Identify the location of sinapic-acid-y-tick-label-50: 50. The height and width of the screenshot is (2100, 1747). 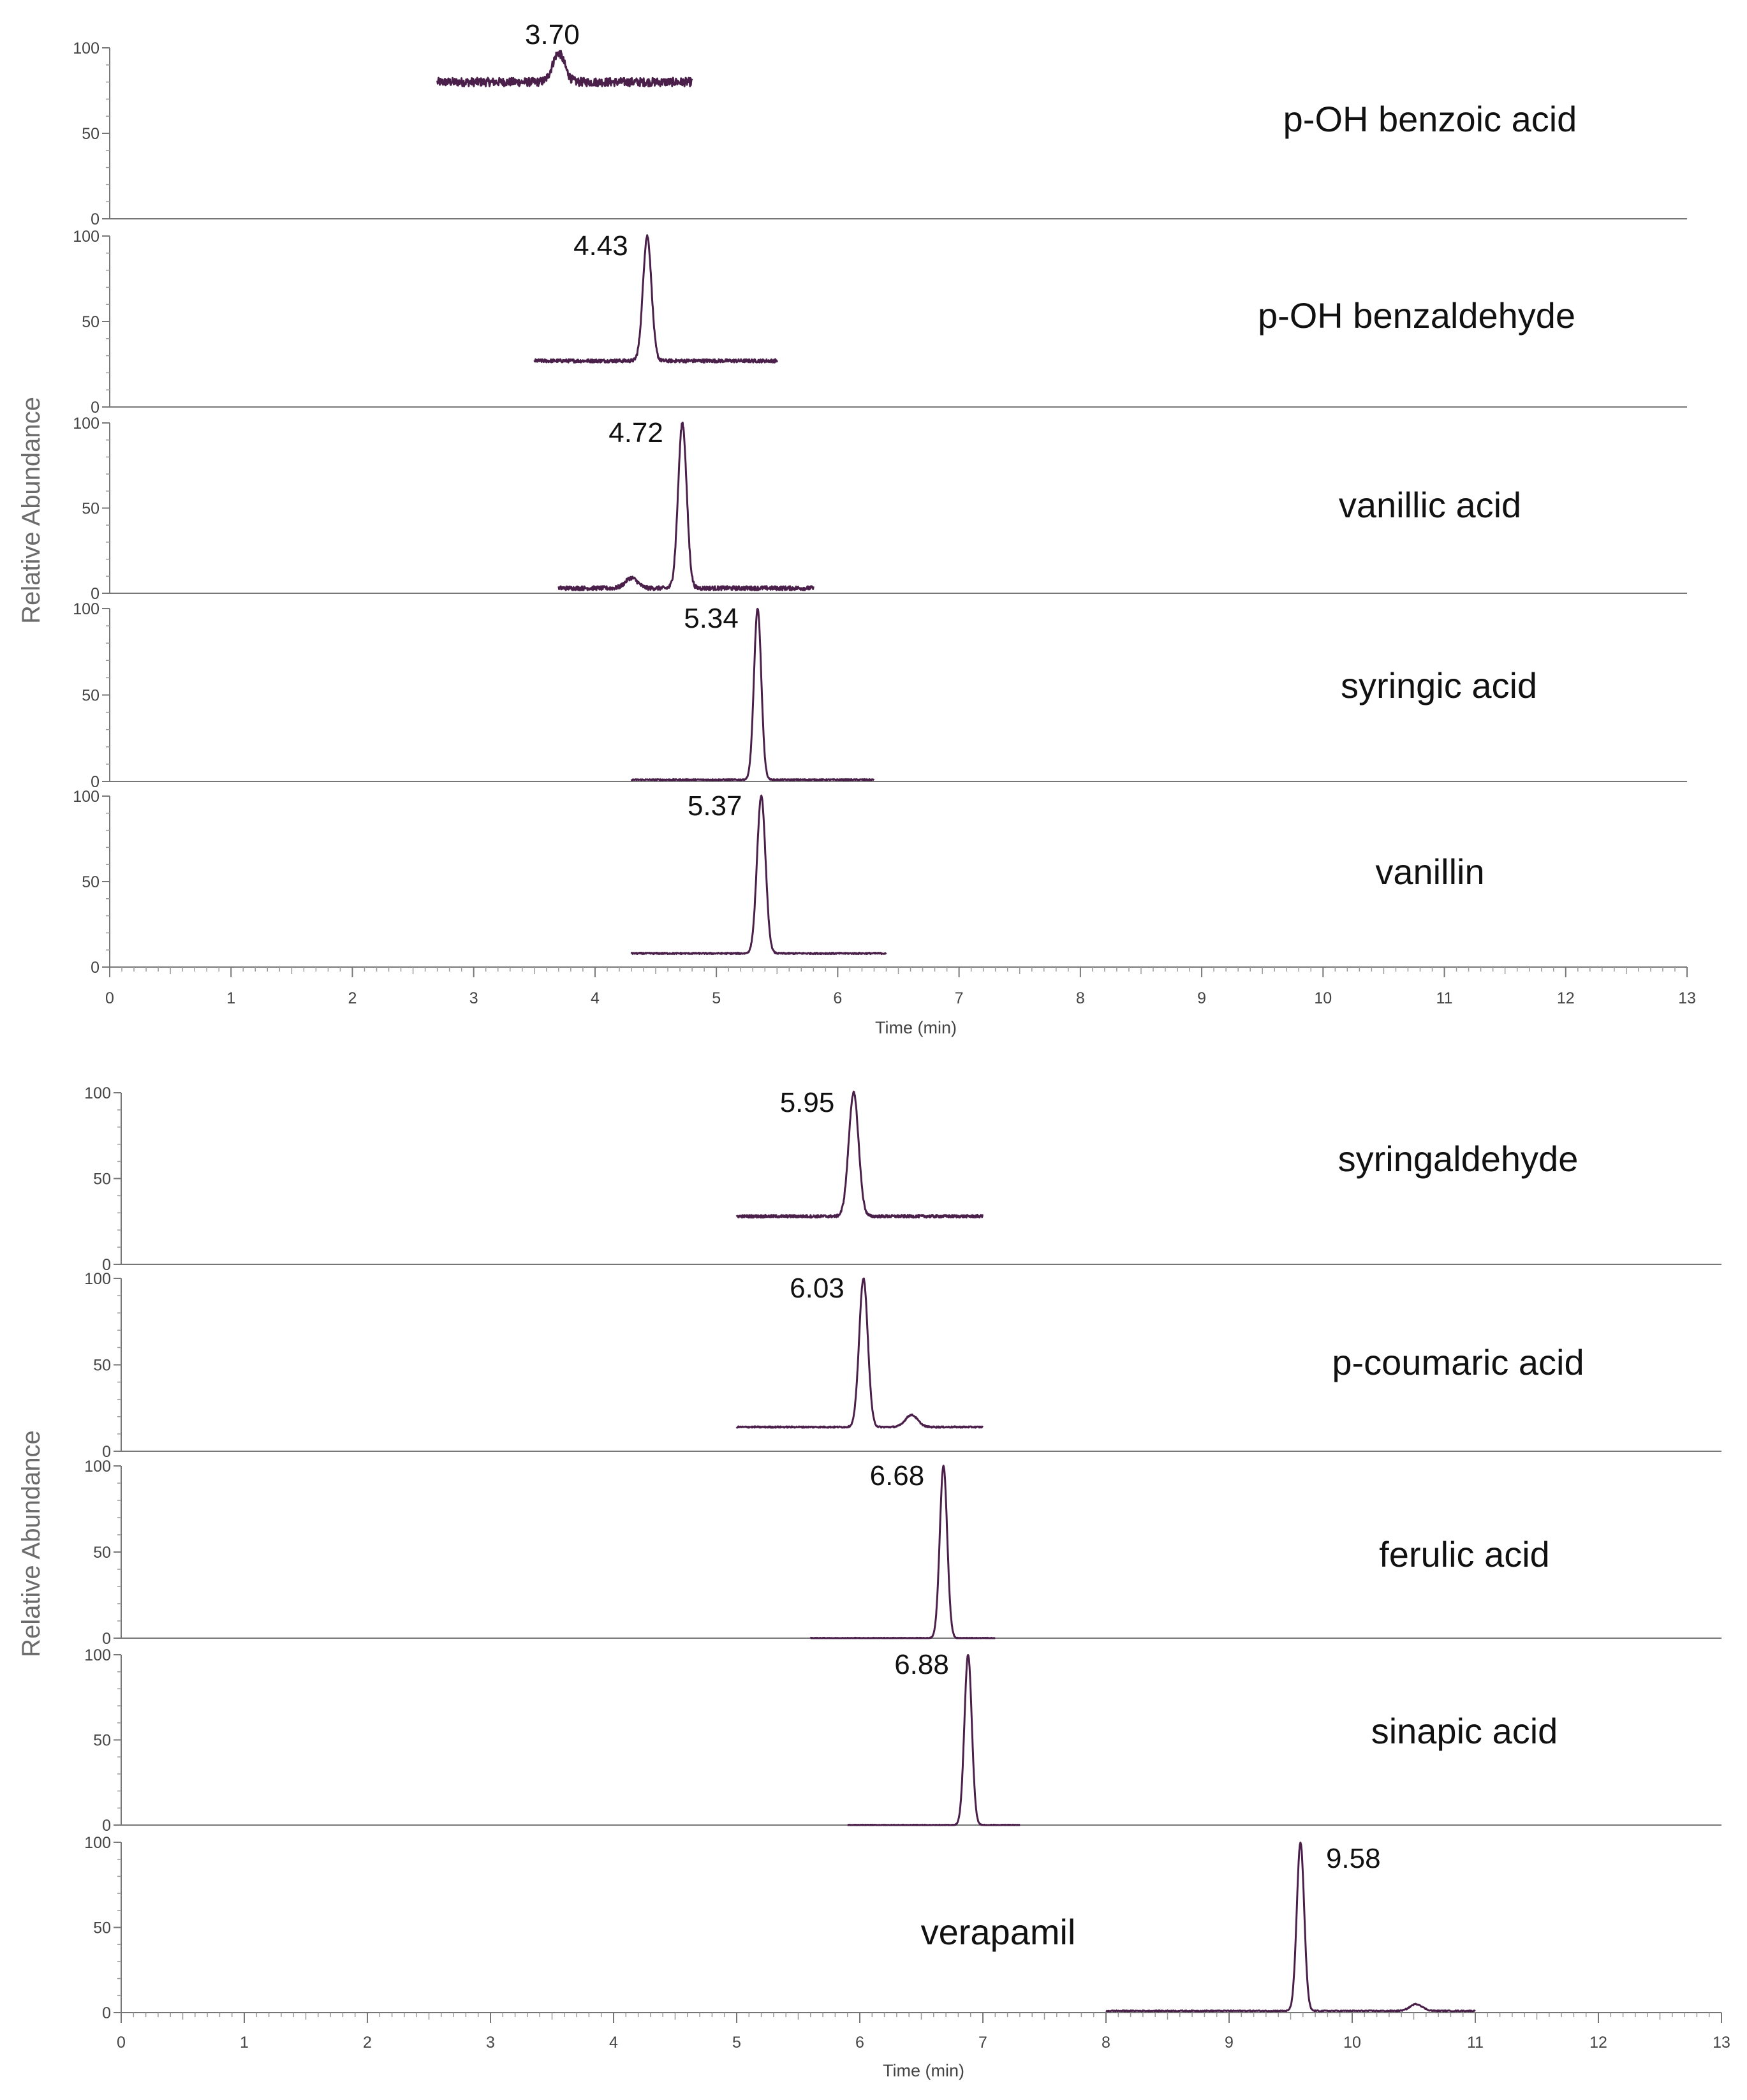
(102, 1741).